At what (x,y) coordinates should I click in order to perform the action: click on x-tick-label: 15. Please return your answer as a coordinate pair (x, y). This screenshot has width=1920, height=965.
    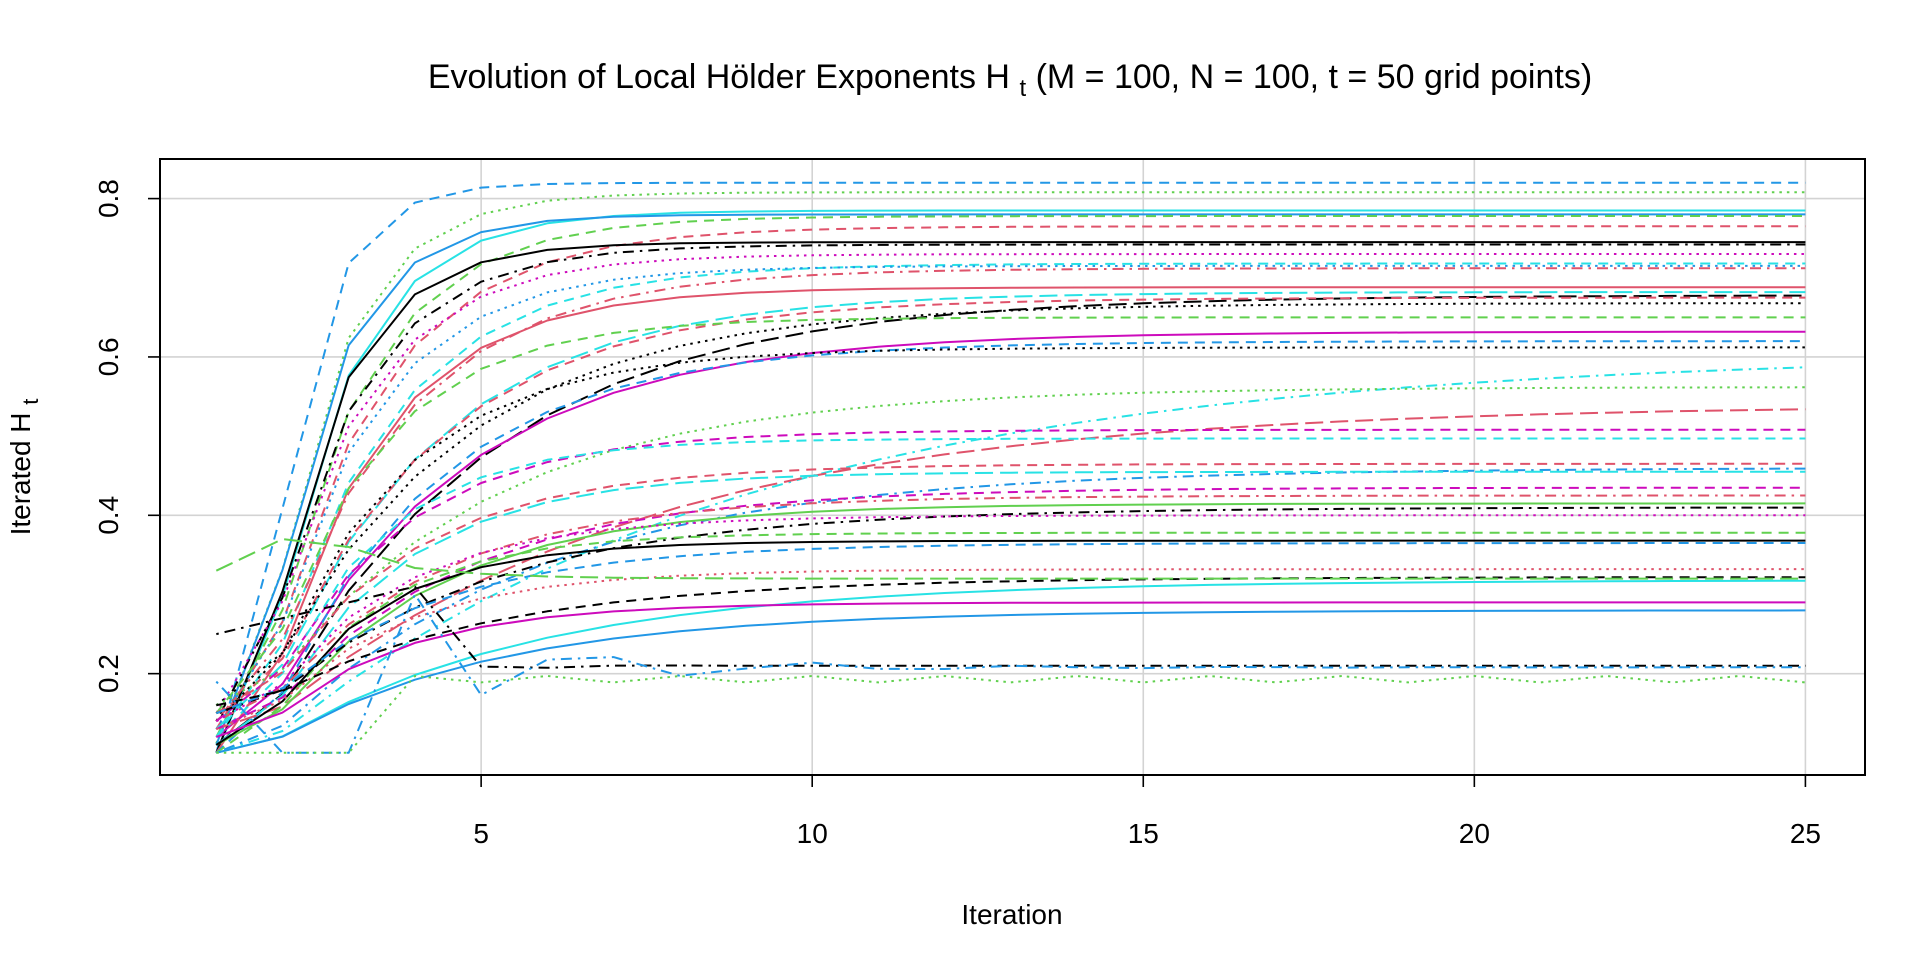
    Looking at the image, I should click on (1143, 833).